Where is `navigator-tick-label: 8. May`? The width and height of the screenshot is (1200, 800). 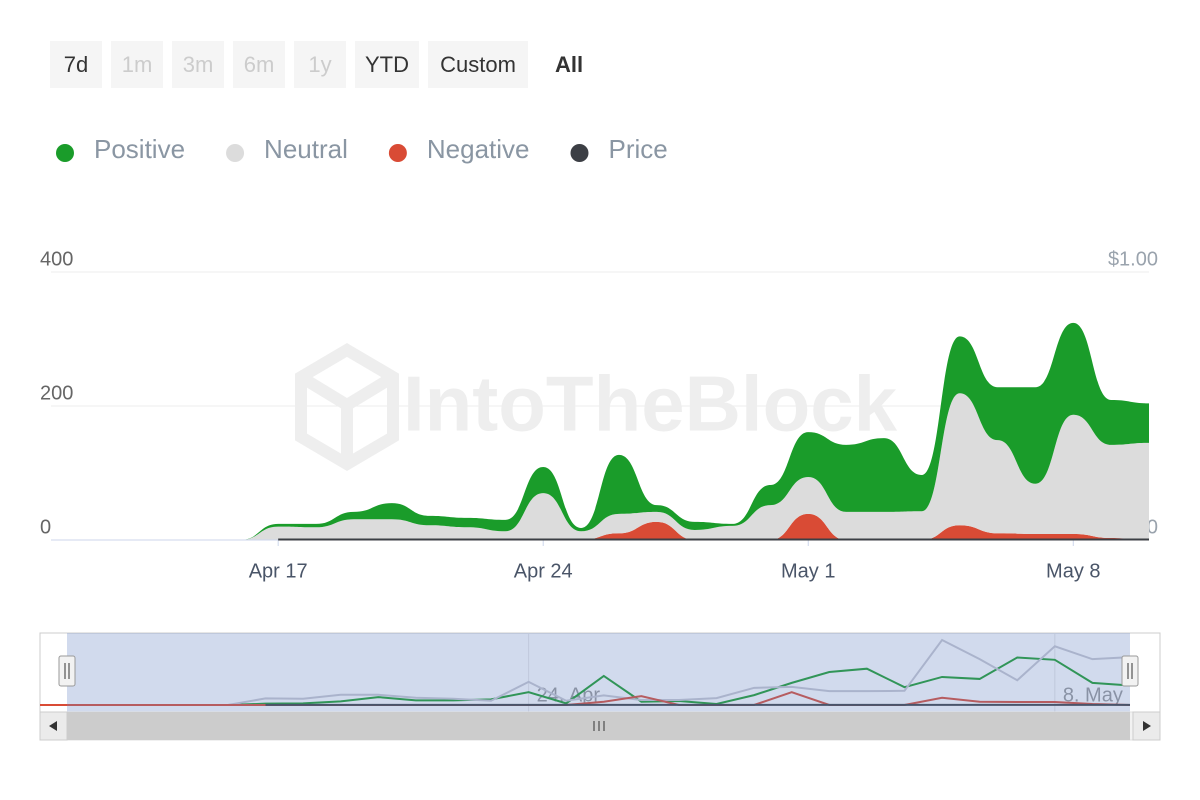 navigator-tick-label: 8. May is located at coordinates (1093, 695).